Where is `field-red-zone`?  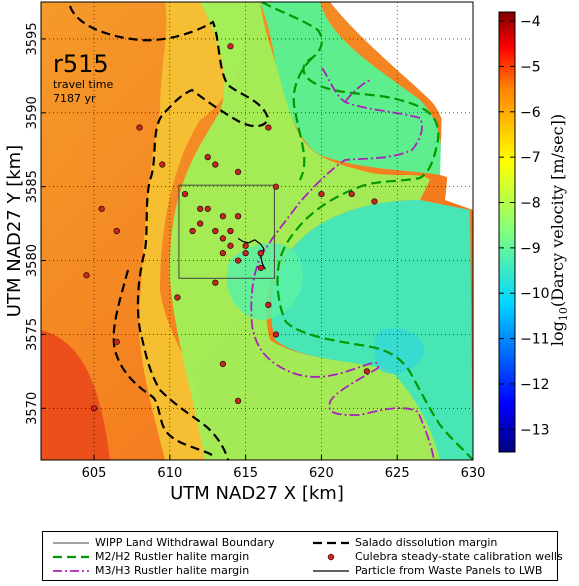
field-red-zone is located at coordinates (75, 395).